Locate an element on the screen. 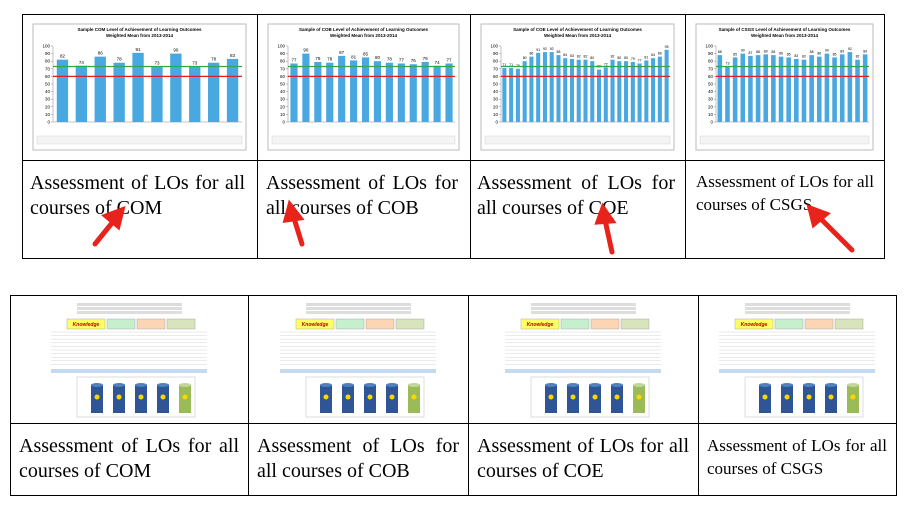 The width and height of the screenshot is (906, 510). value-label: 78 is located at coordinates (214, 59).